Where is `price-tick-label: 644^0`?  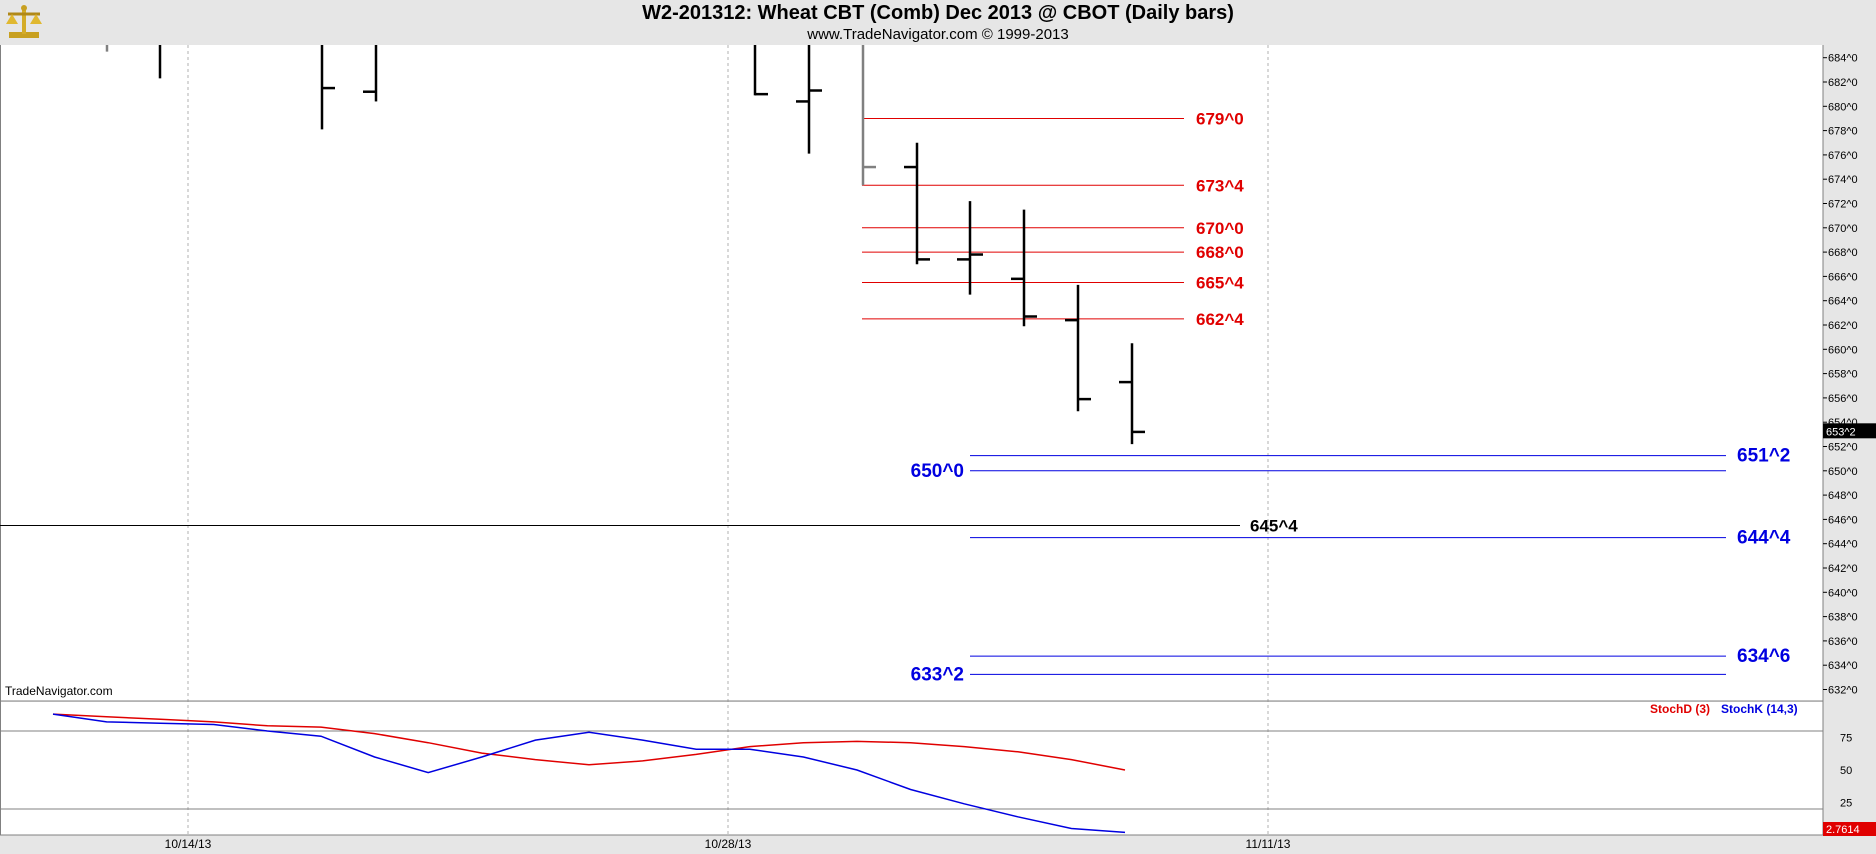
price-tick-label: 644^0 is located at coordinates (1843, 545).